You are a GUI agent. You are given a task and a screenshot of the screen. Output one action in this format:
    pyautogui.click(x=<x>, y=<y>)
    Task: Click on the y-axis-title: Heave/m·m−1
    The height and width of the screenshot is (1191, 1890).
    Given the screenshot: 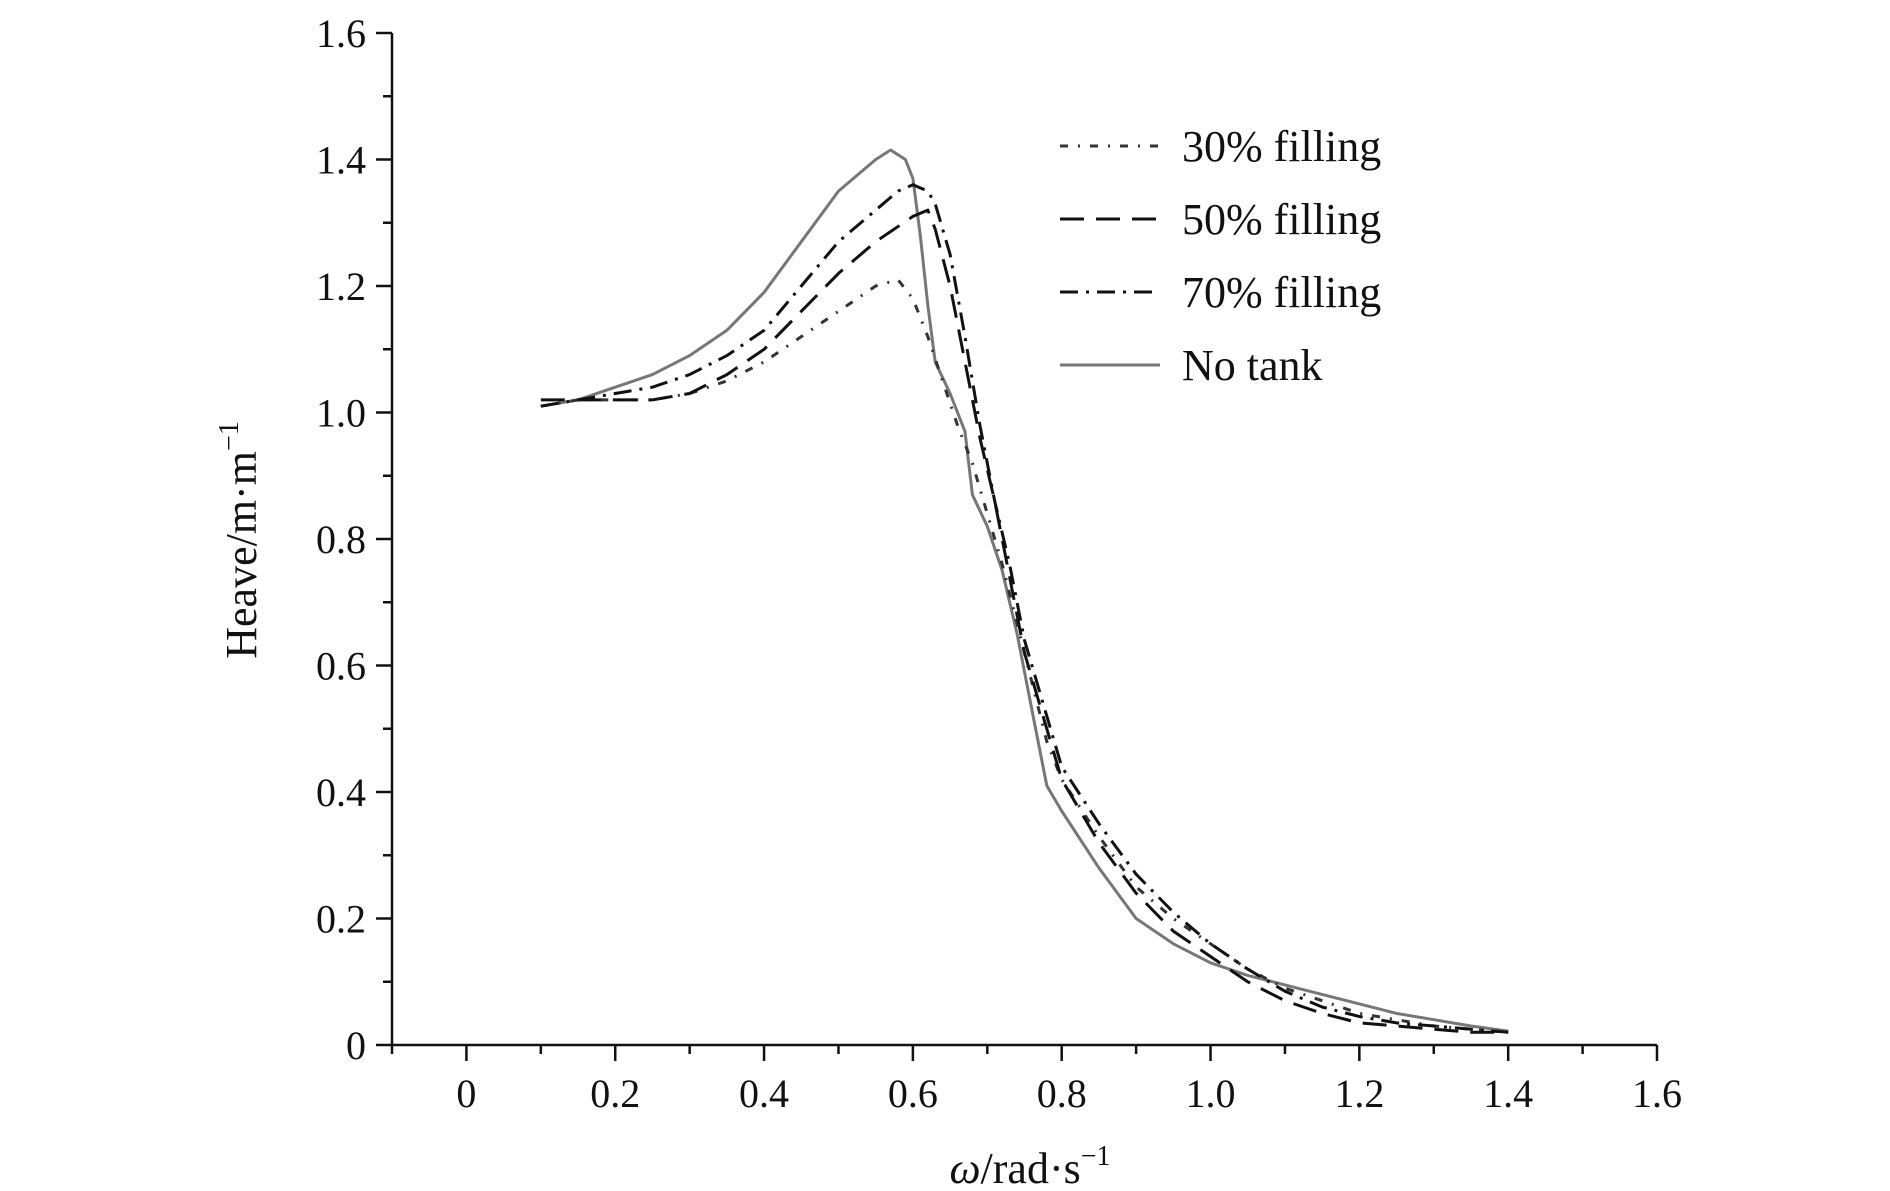 What is the action you would take?
    pyautogui.click(x=240, y=540)
    